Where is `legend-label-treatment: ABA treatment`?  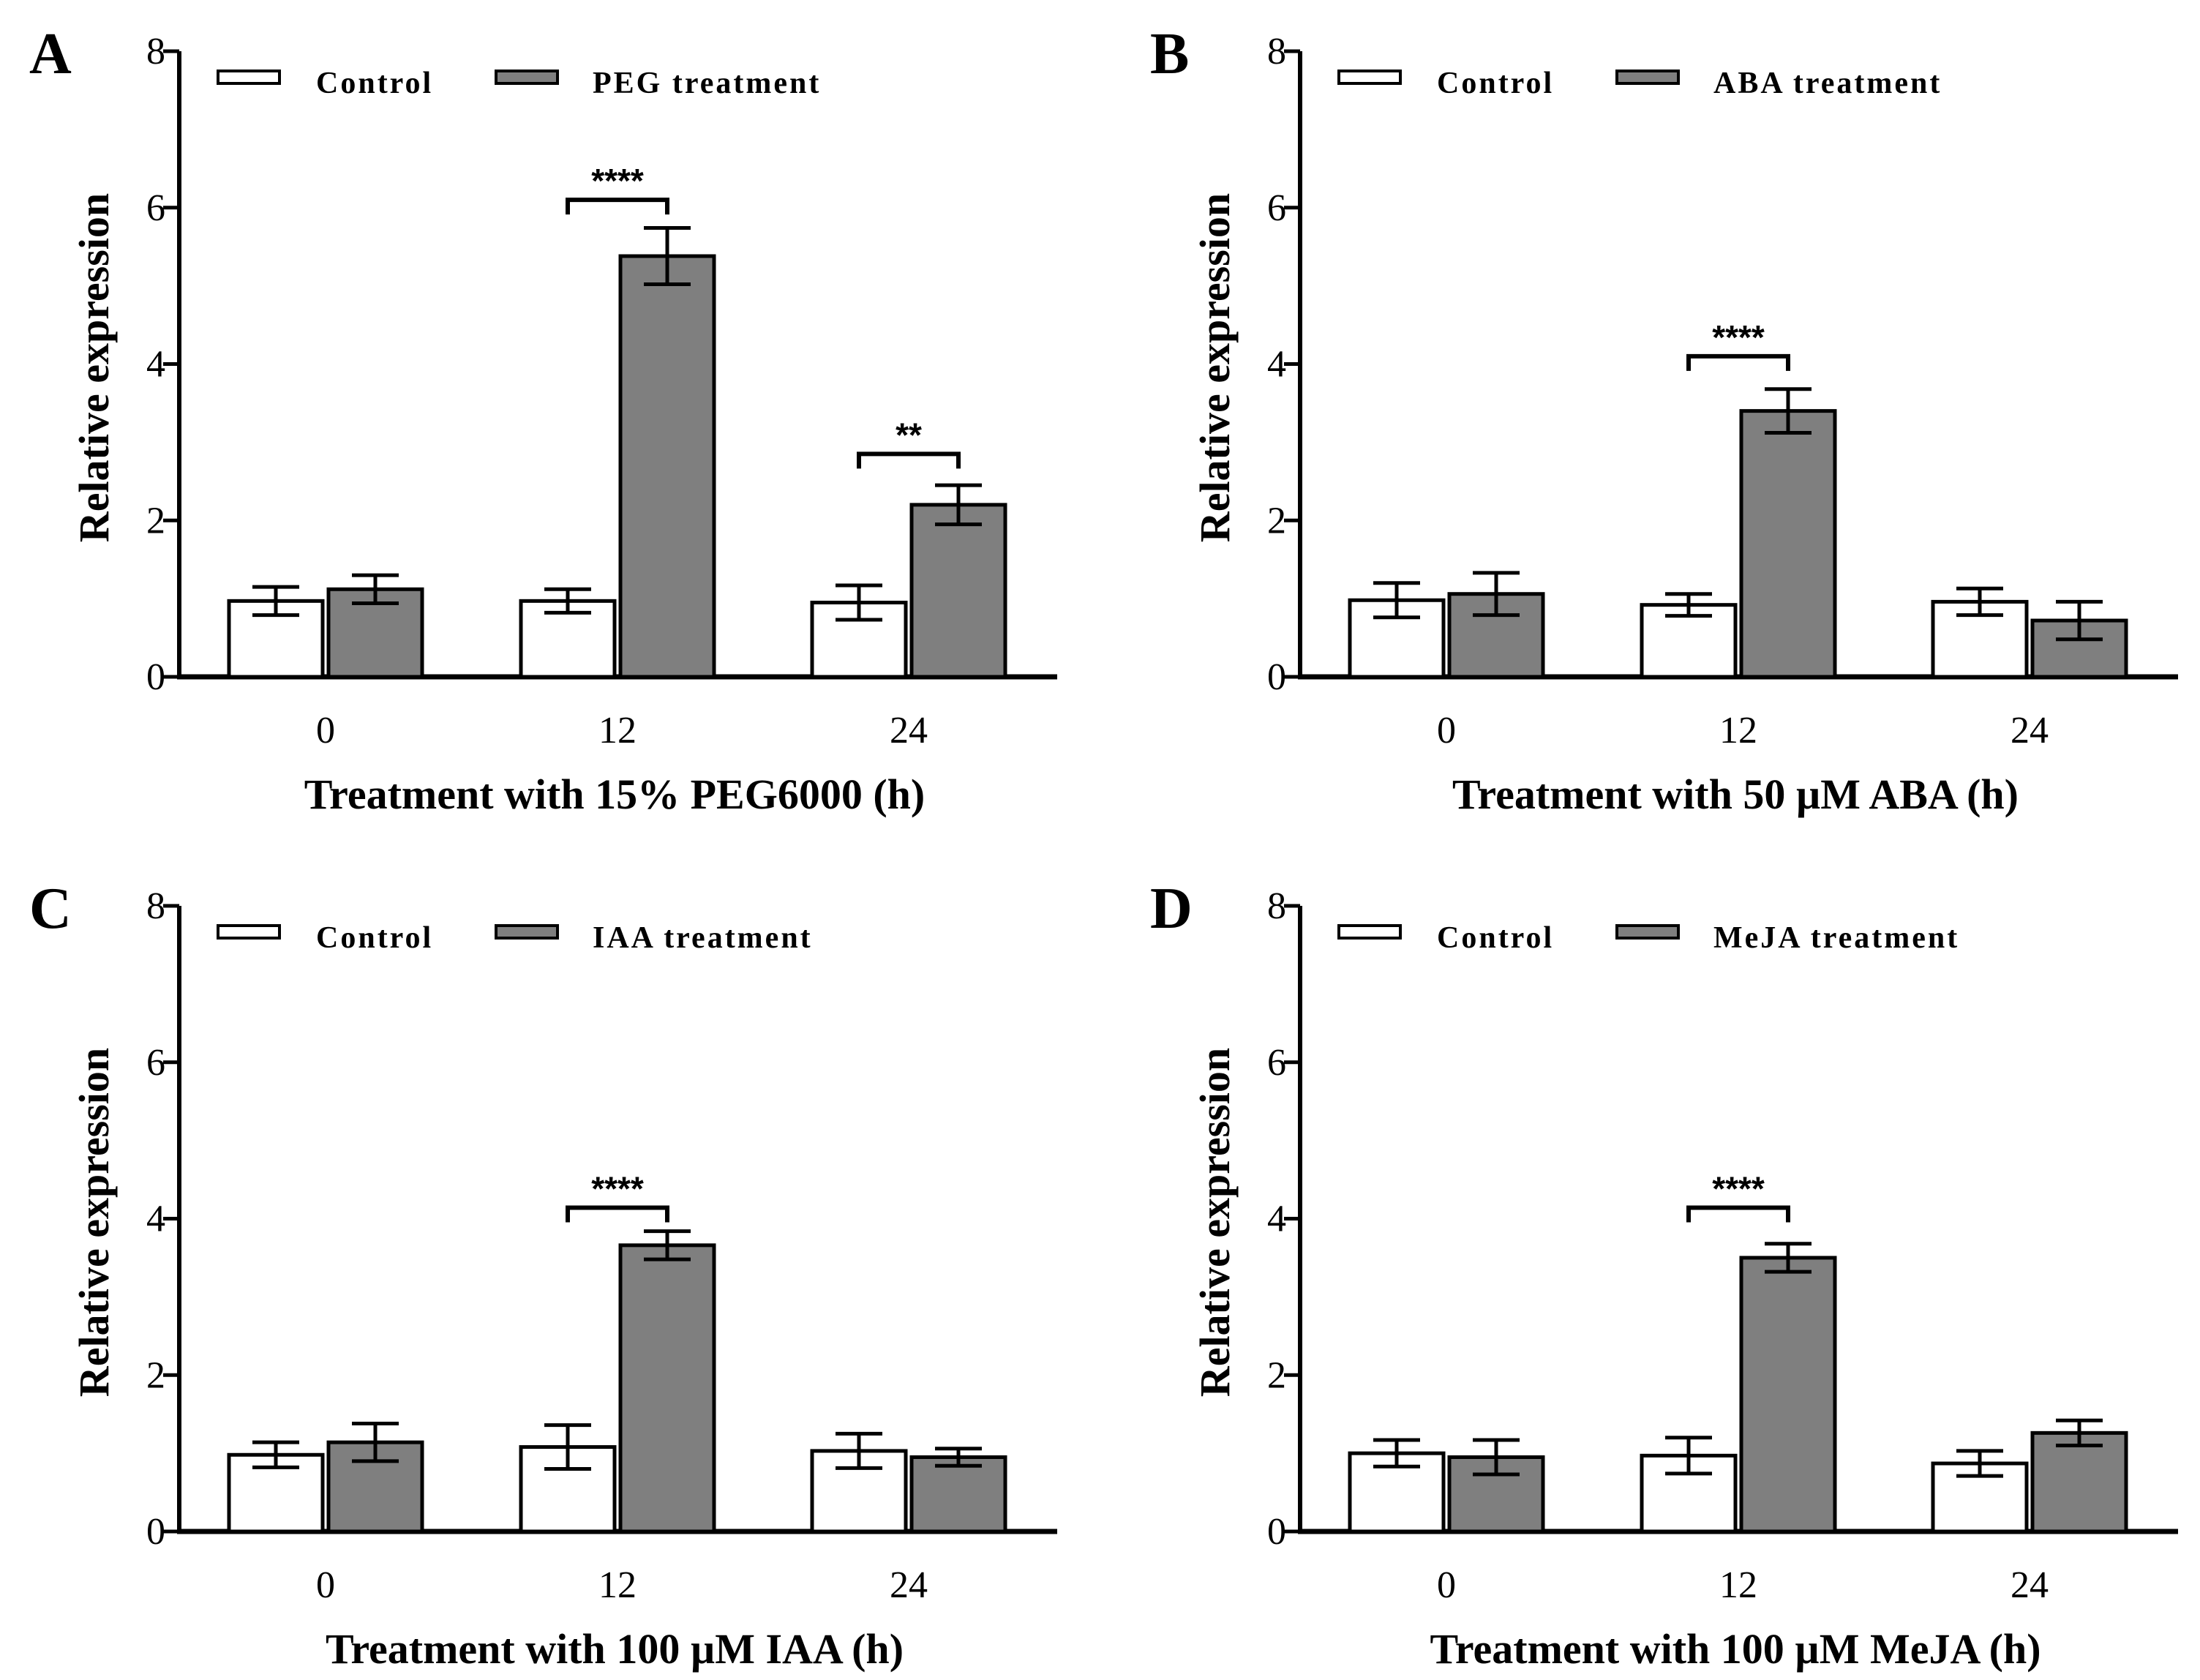 legend-label-treatment: ABA treatment is located at coordinates (1827, 83).